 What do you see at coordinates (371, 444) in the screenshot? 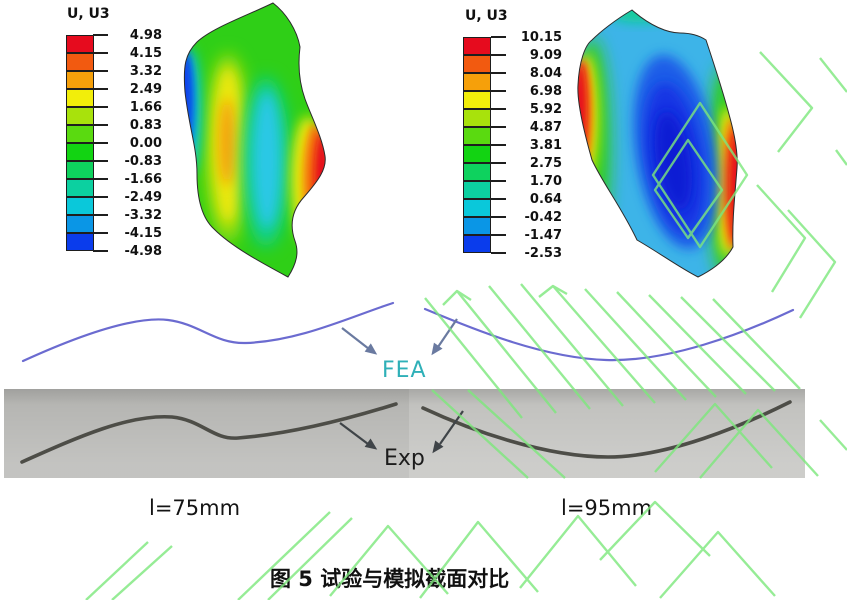
I see `exp-arrowhead-left` at bounding box center [371, 444].